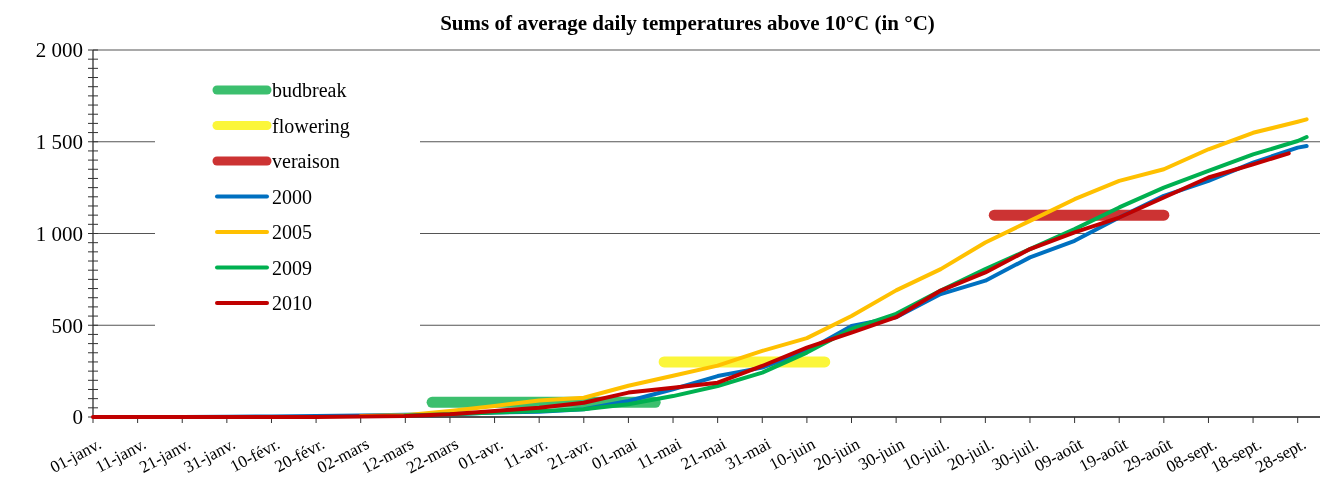  I want to click on legend-label: flowering, so click(311, 126).